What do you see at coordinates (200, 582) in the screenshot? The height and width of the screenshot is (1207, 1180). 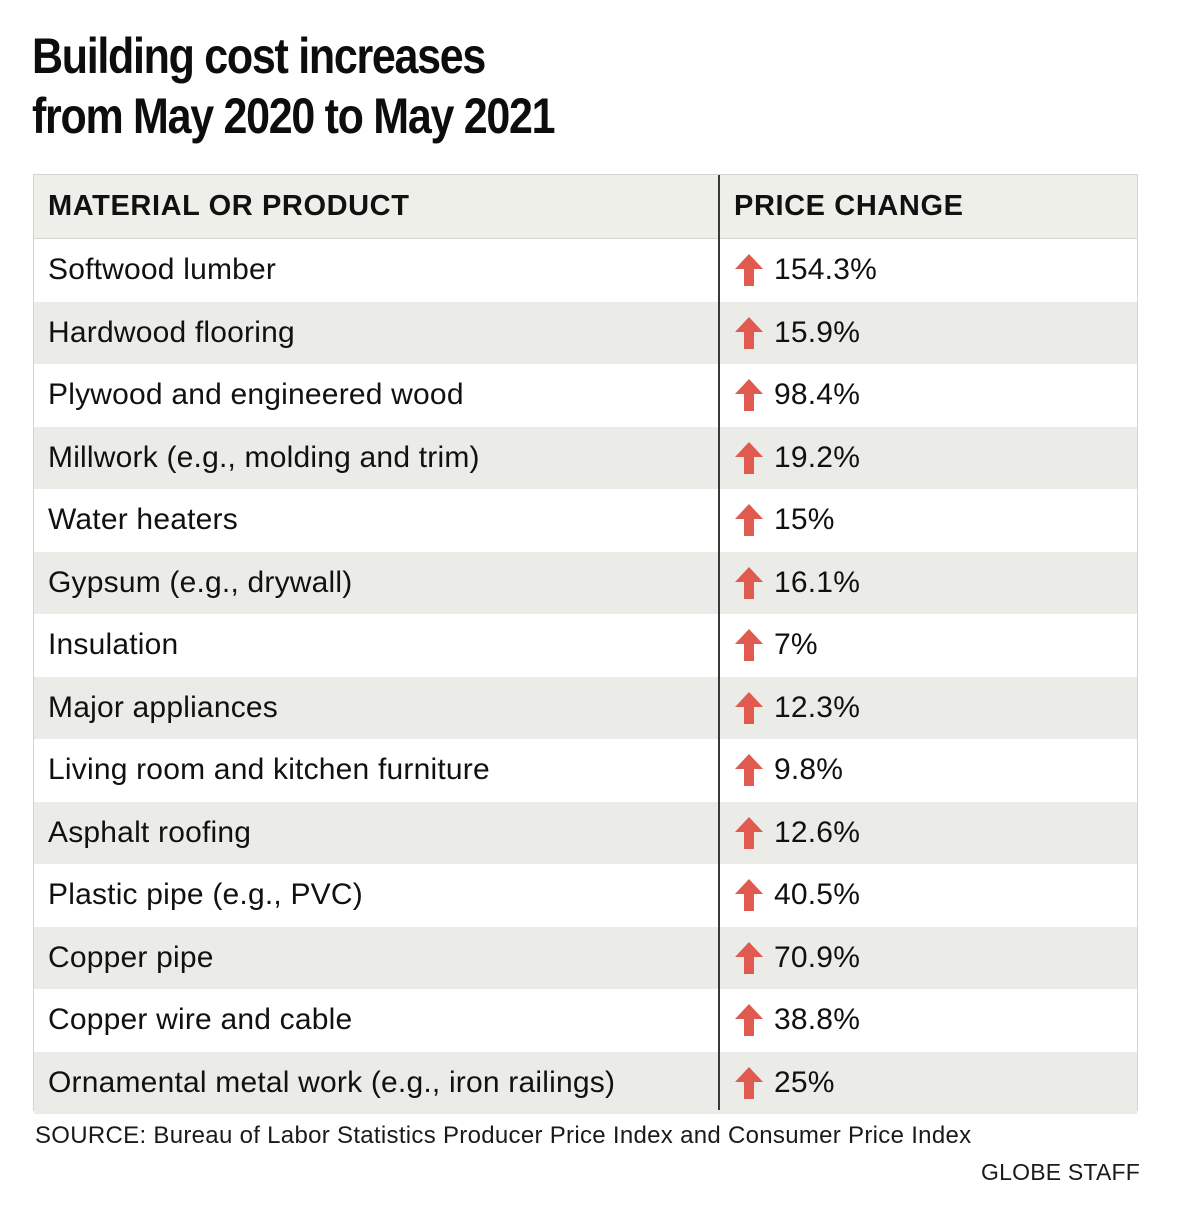 I see `material-cell: Gypsum (e.g., drywall)` at bounding box center [200, 582].